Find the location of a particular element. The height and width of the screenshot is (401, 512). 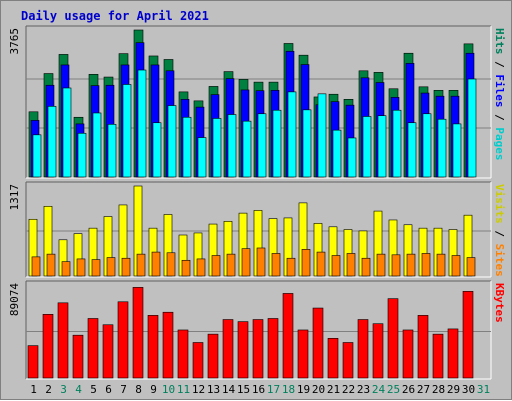

x-tick-label: 21 is located at coordinates (333, 389).